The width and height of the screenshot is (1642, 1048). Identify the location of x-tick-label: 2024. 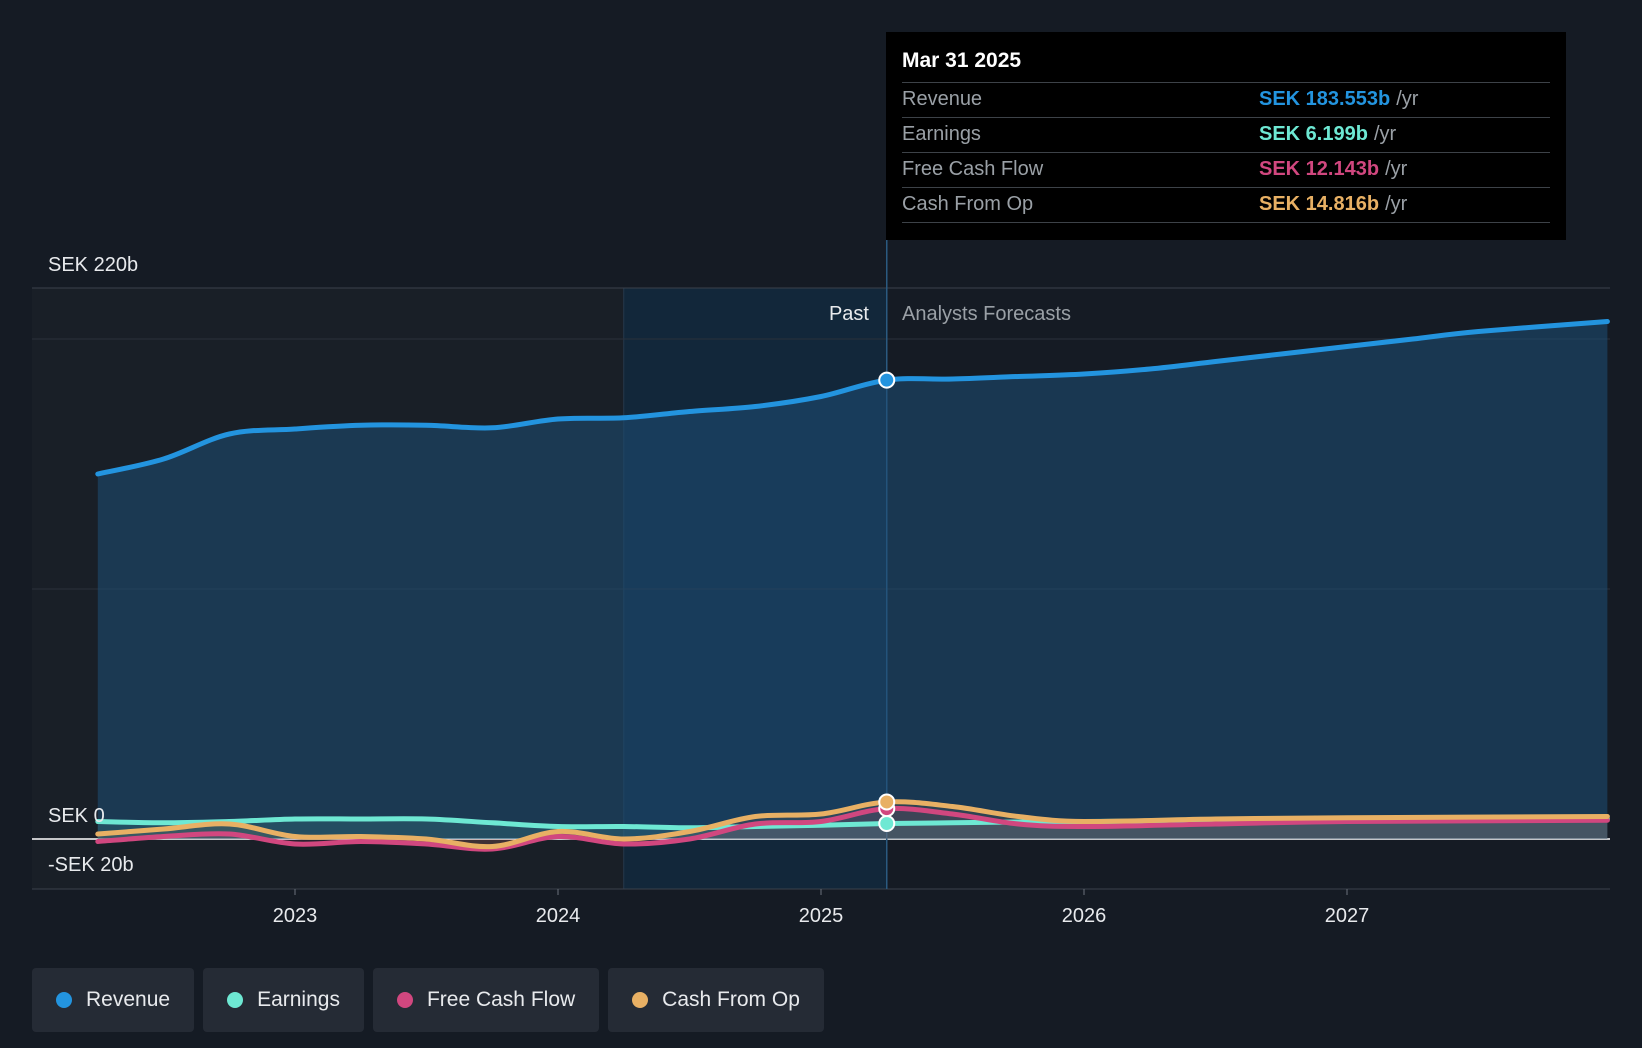
(558, 916).